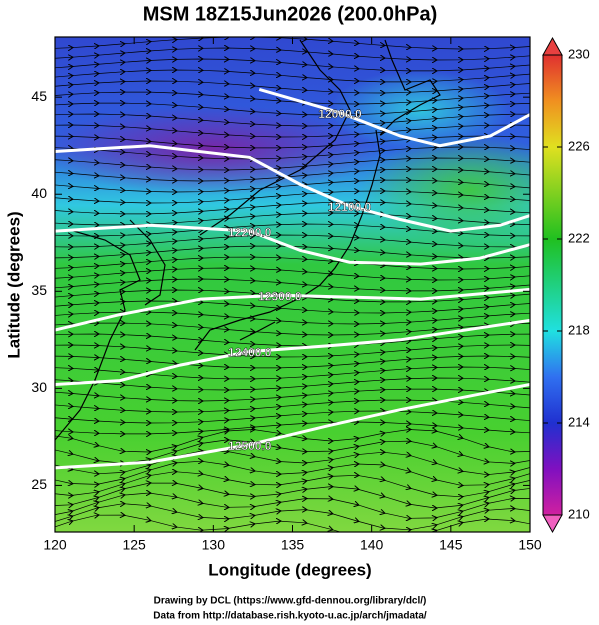 Image resolution: width=599 pixels, height=625 pixels. What do you see at coordinates (340, 114) in the screenshot?
I see `contour-label: 12000.0` at bounding box center [340, 114].